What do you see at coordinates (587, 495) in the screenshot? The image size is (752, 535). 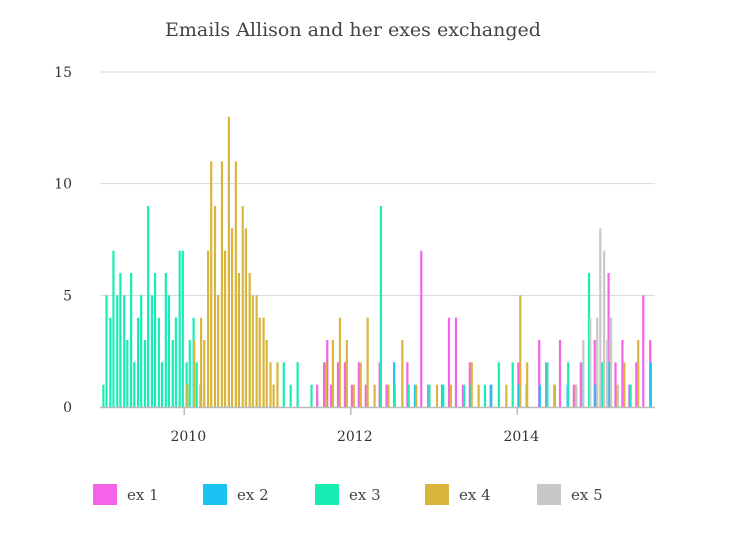 I see `legend-label: ex 5` at bounding box center [587, 495].